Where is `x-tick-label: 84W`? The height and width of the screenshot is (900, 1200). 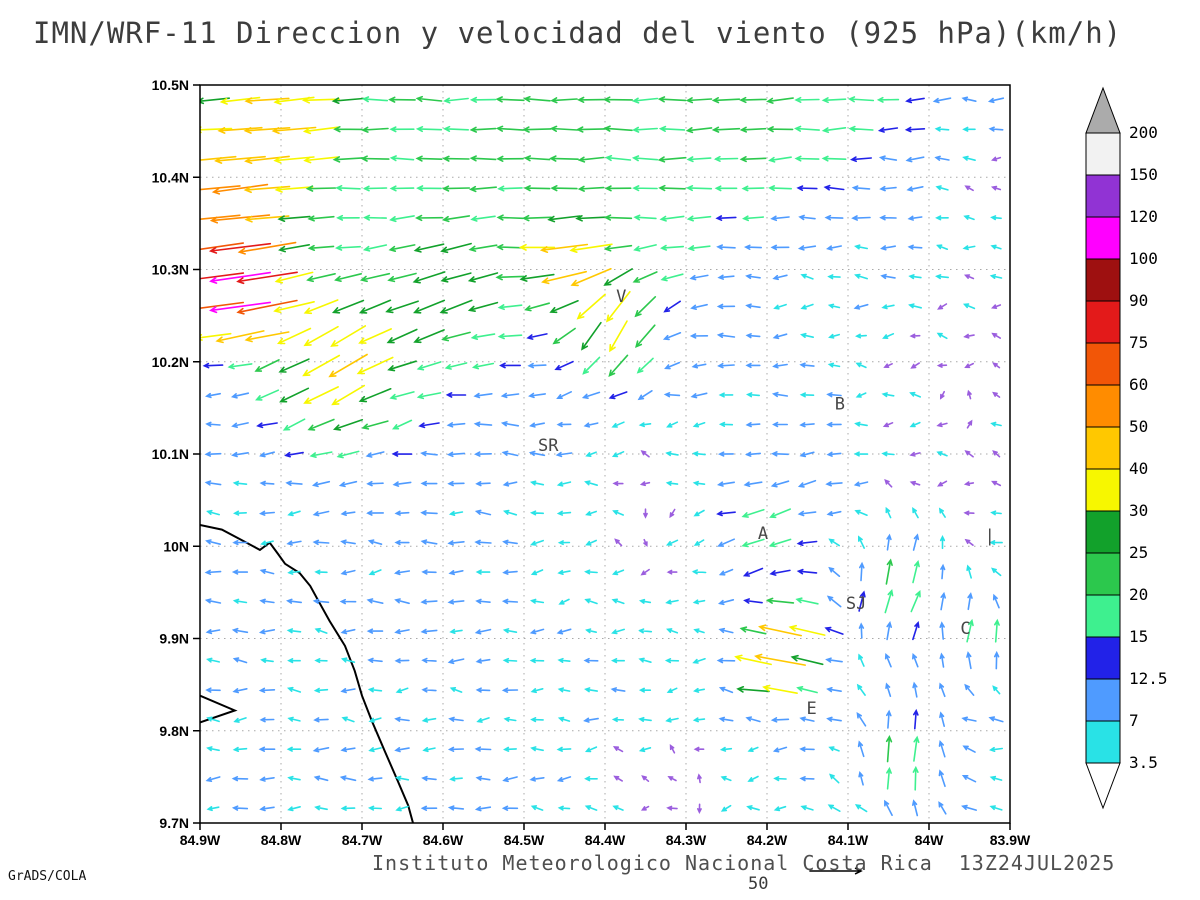 x-tick-label: 84W is located at coordinates (930, 840).